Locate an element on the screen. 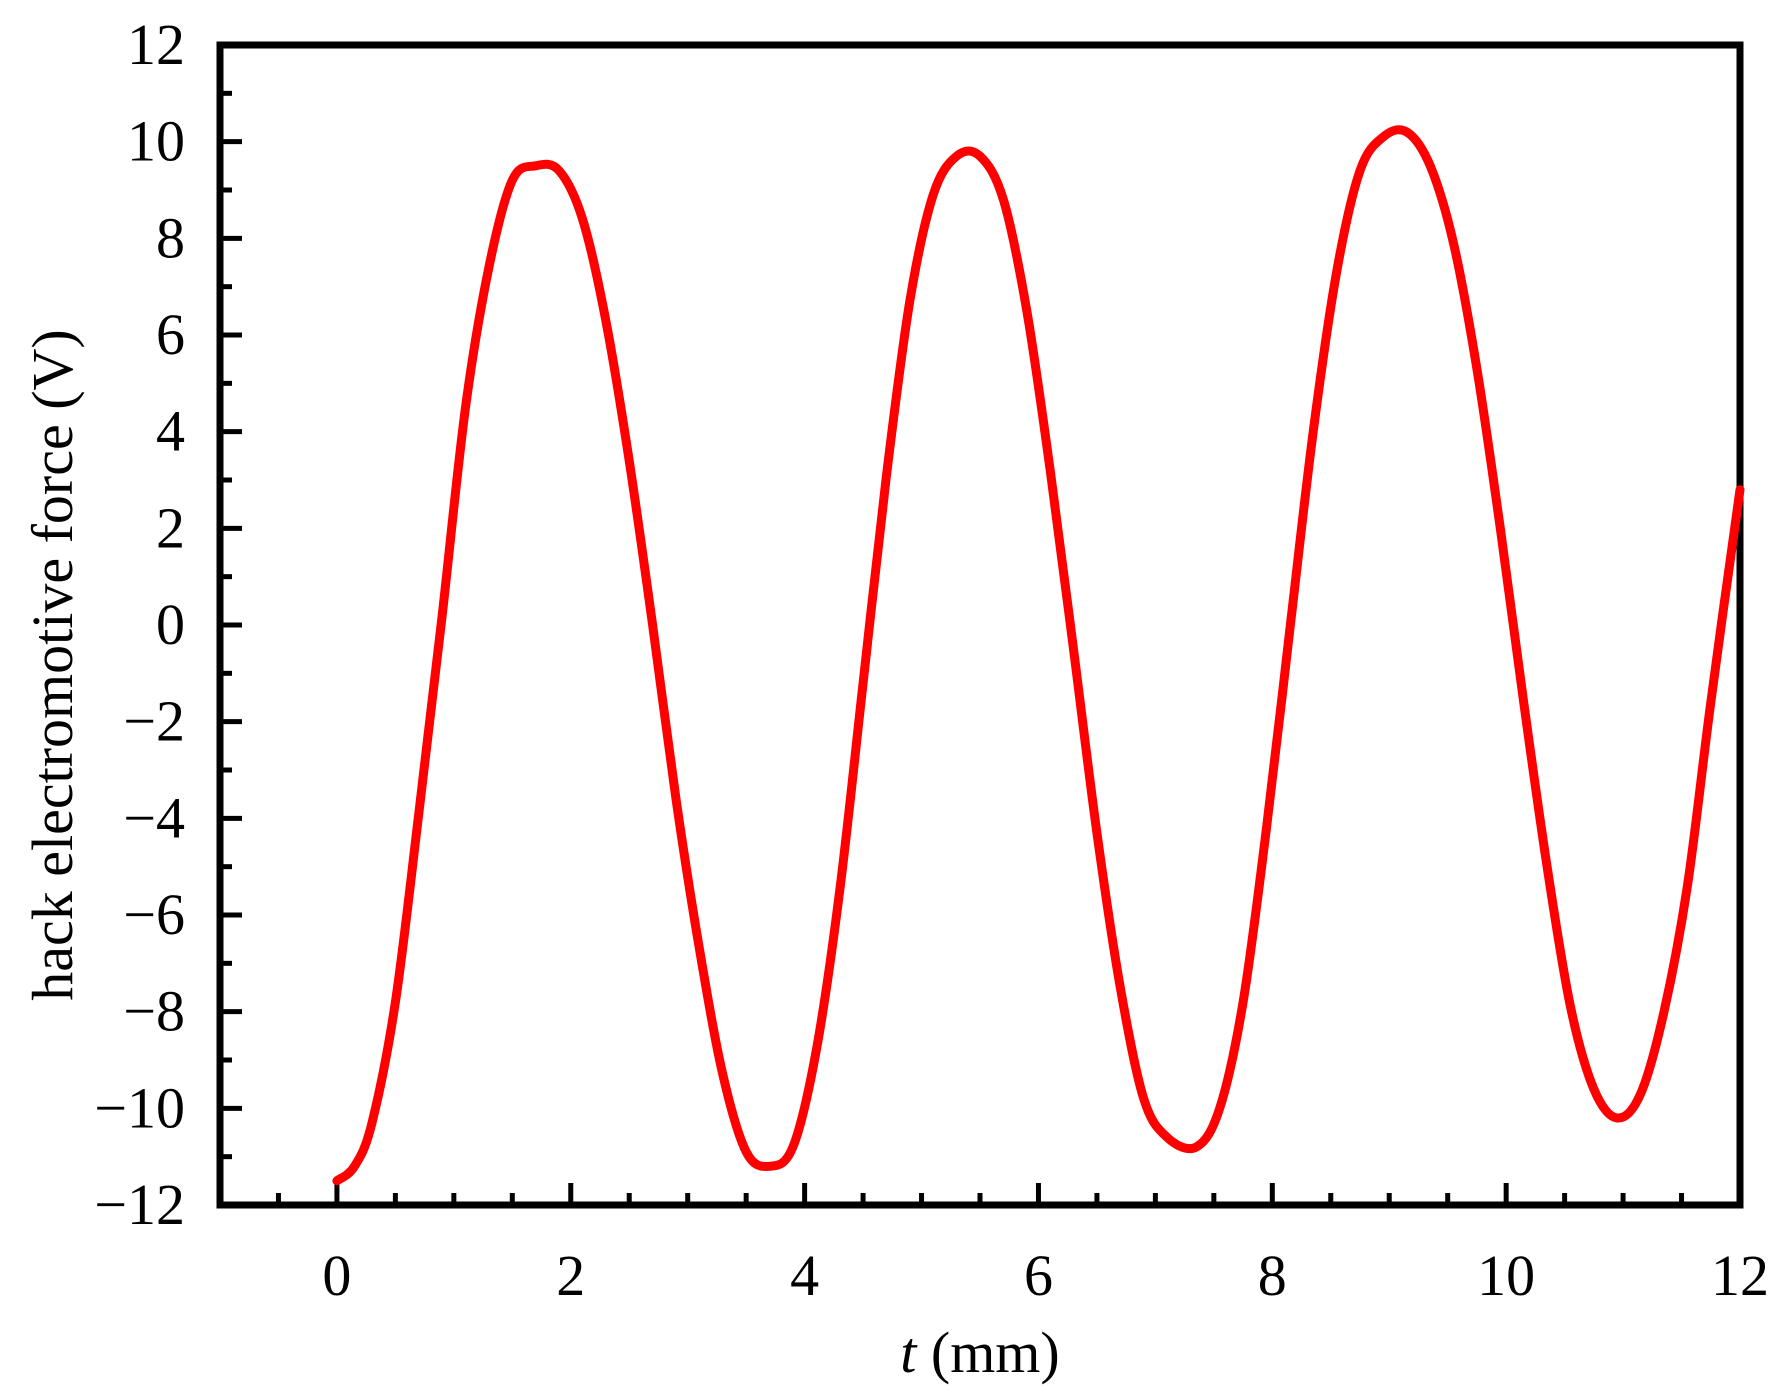 This screenshot has height=1400, width=1790. y-tick-label: −2 is located at coordinates (154, 721).